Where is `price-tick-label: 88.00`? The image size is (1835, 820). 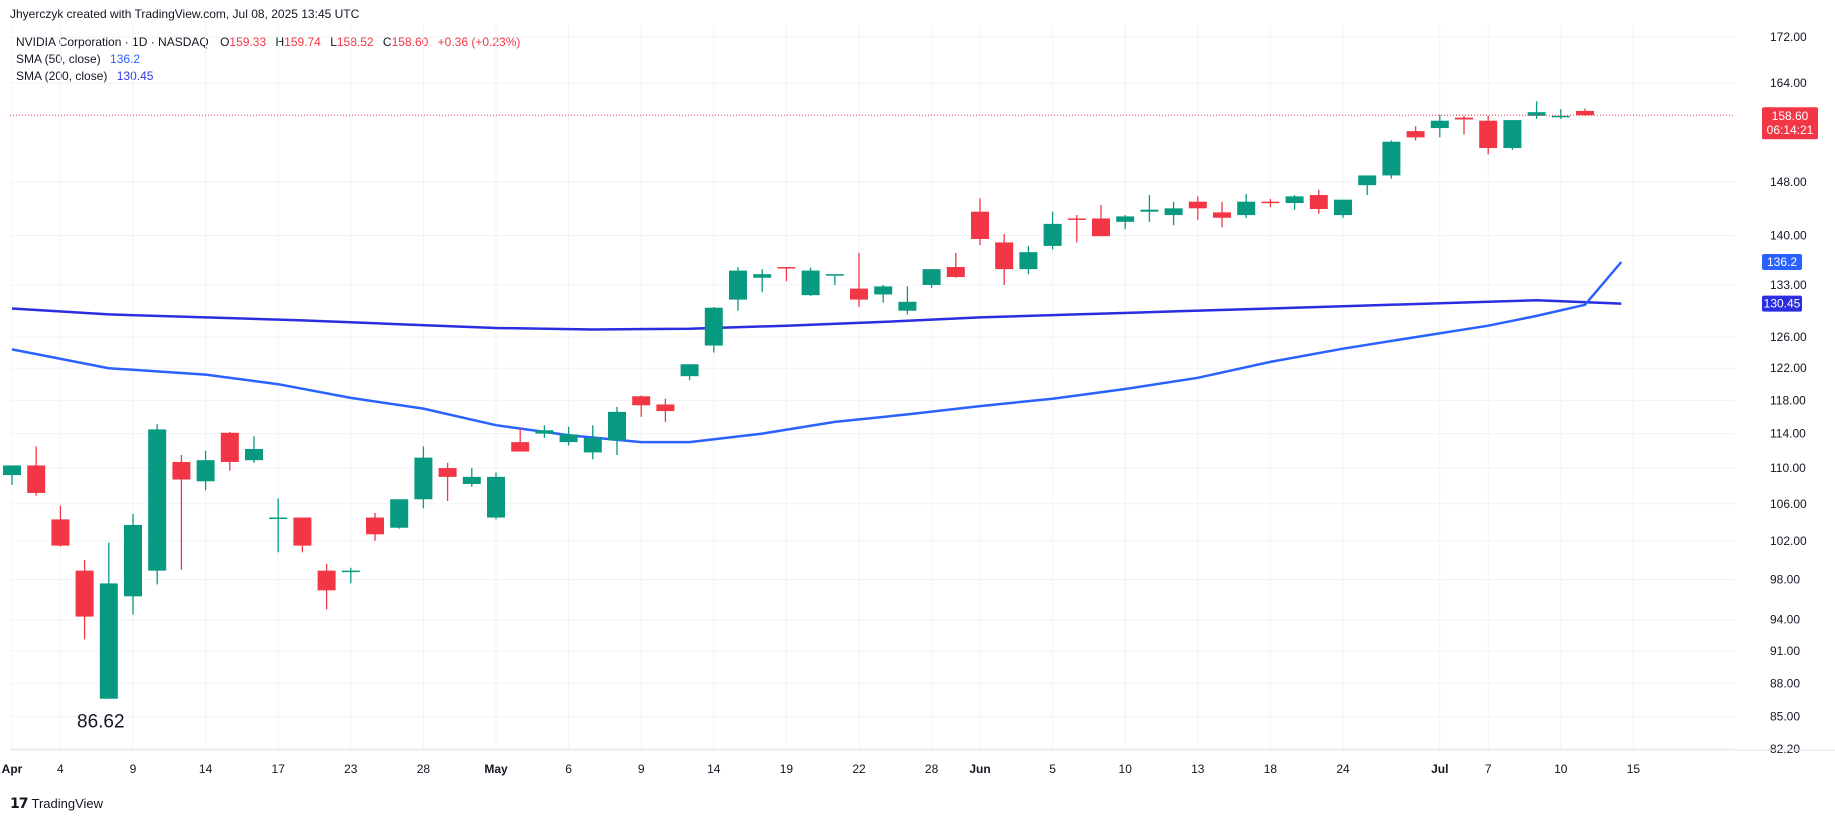 price-tick-label: 88.00 is located at coordinates (1785, 683).